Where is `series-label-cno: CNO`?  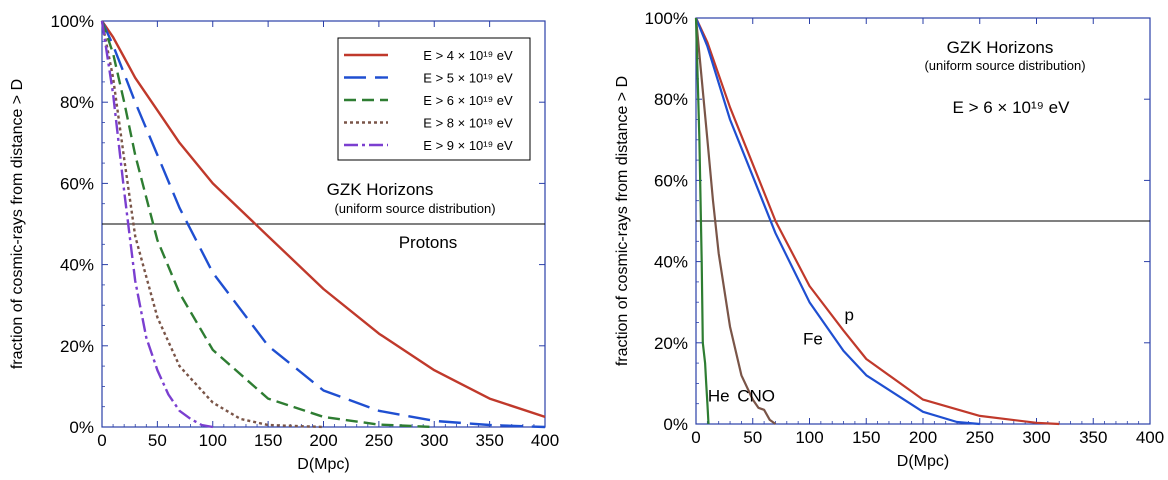 series-label-cno: CNO is located at coordinates (756, 396).